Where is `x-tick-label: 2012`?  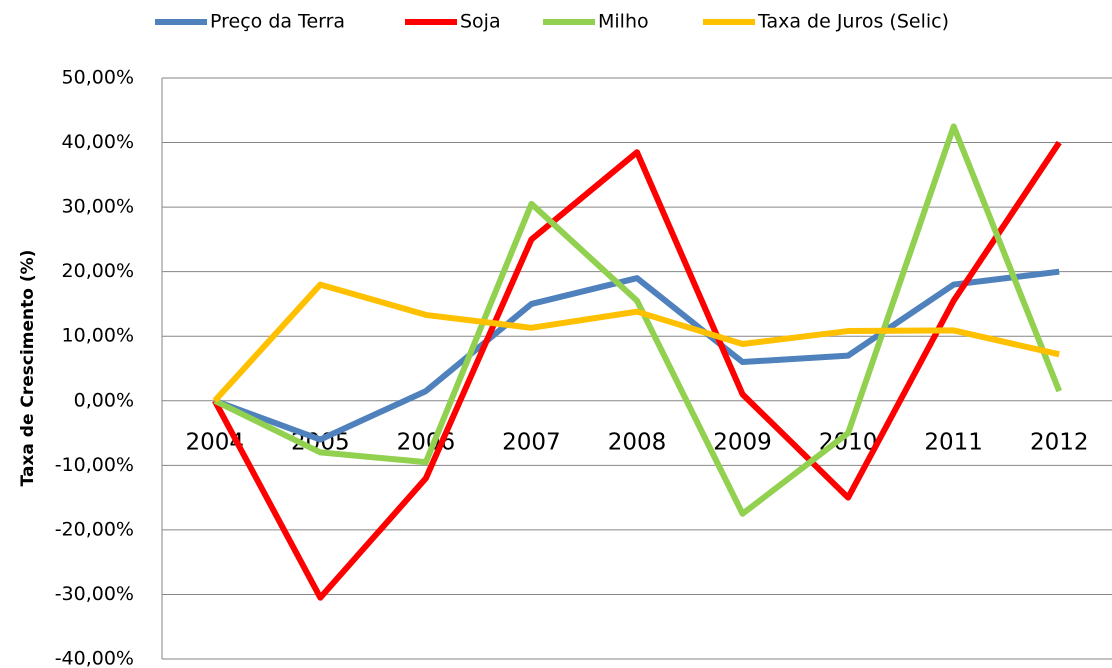 x-tick-label: 2012 is located at coordinates (1059, 442).